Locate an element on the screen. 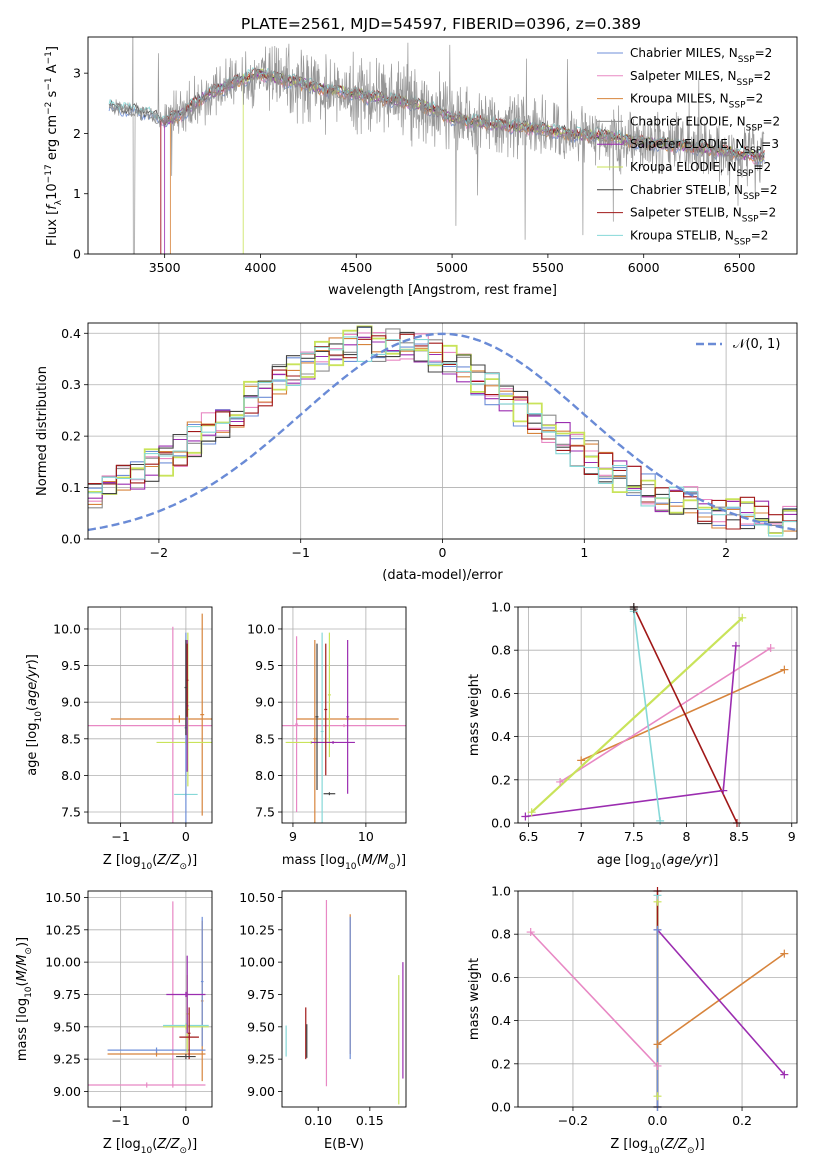 Image resolution: width=819 pixels, height=1170 pixels. y-tick-label: 1 is located at coordinates (77, 193).